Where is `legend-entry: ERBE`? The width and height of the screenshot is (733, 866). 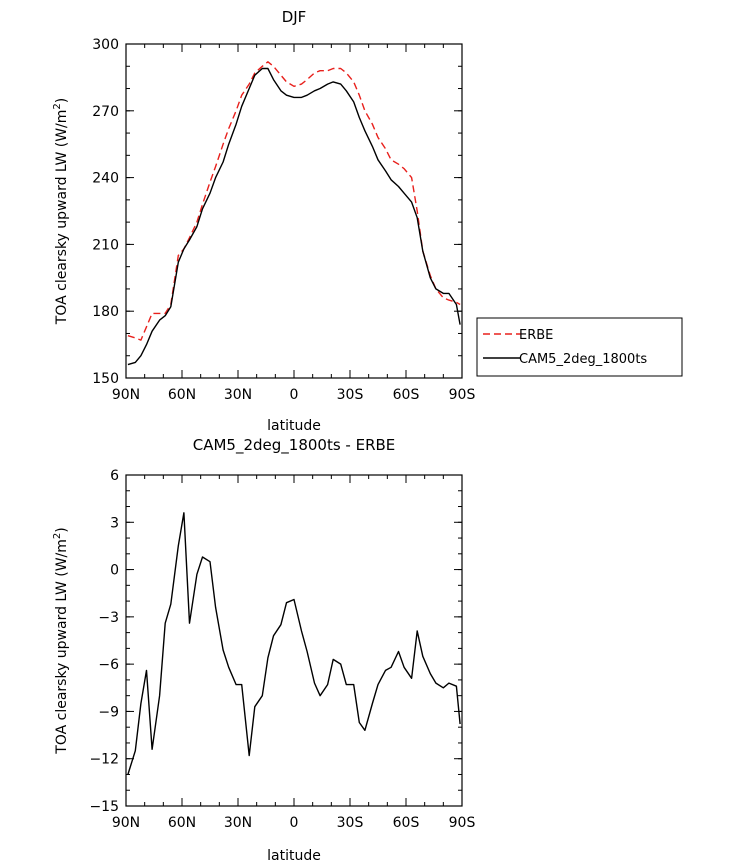
legend-entry: ERBE is located at coordinates (536, 335).